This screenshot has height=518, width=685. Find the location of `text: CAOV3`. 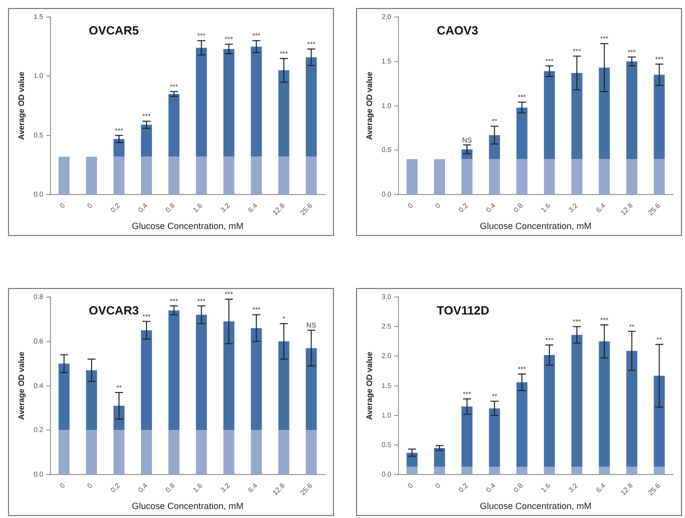

text: CAOV3 is located at coordinates (457, 30).